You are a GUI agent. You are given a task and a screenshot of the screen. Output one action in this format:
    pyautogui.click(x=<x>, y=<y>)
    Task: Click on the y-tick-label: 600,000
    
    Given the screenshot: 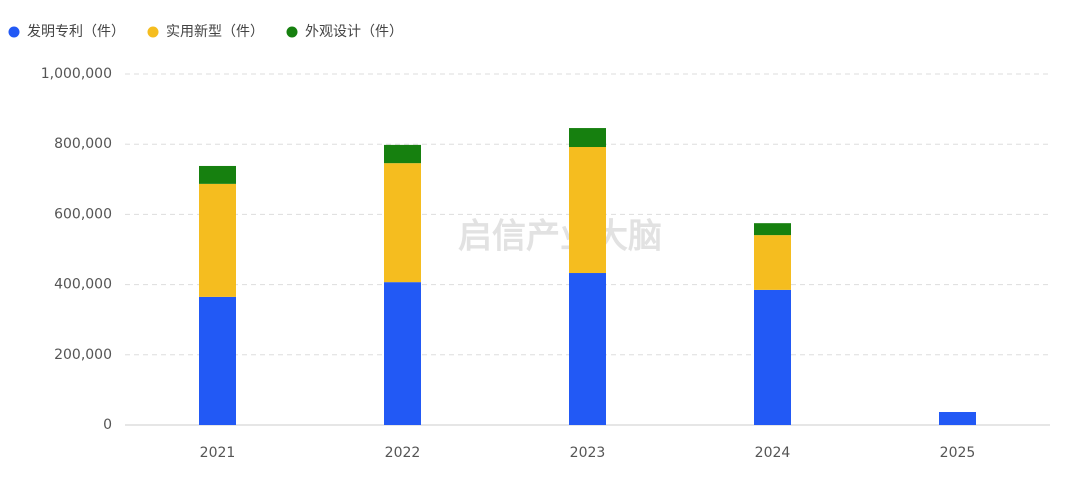 What is the action you would take?
    pyautogui.click(x=83, y=214)
    